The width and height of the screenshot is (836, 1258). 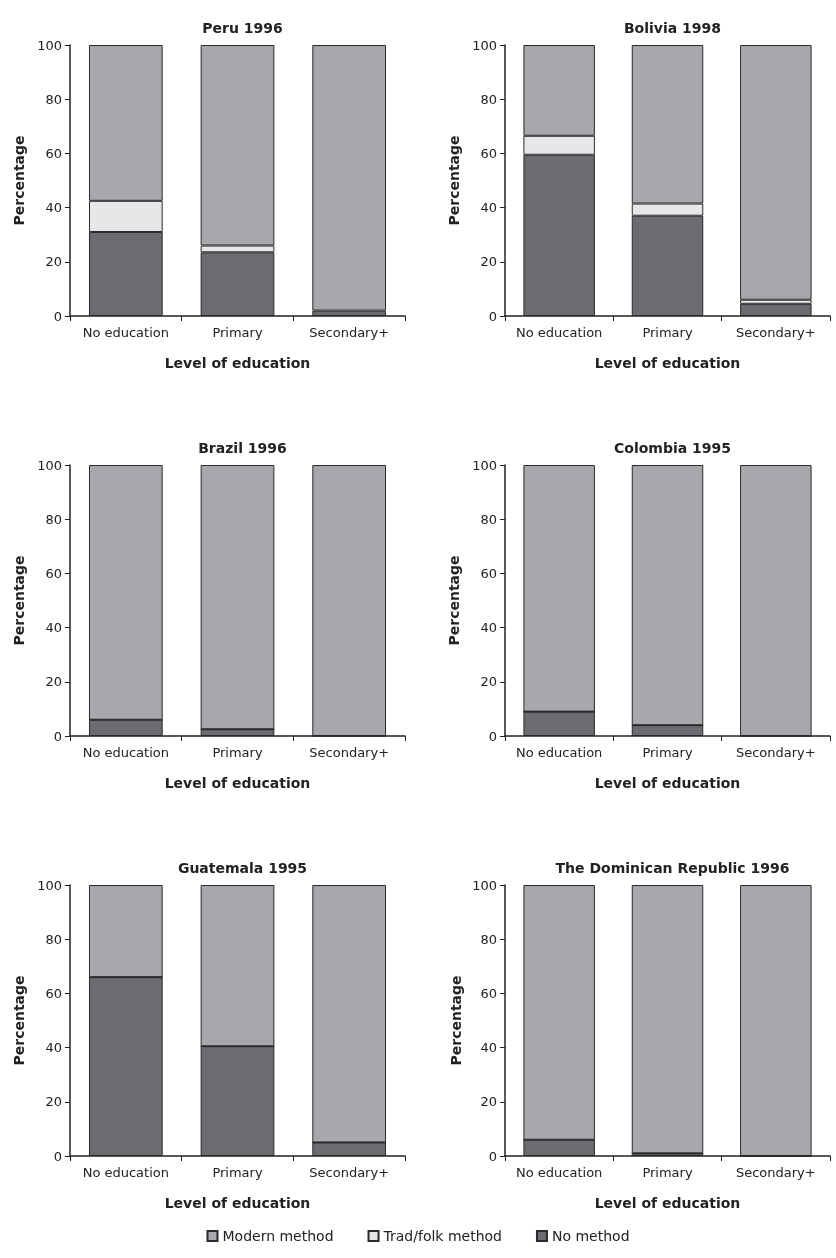 What do you see at coordinates (278, 1236) in the screenshot?
I see `legend-label: Modern method` at bounding box center [278, 1236].